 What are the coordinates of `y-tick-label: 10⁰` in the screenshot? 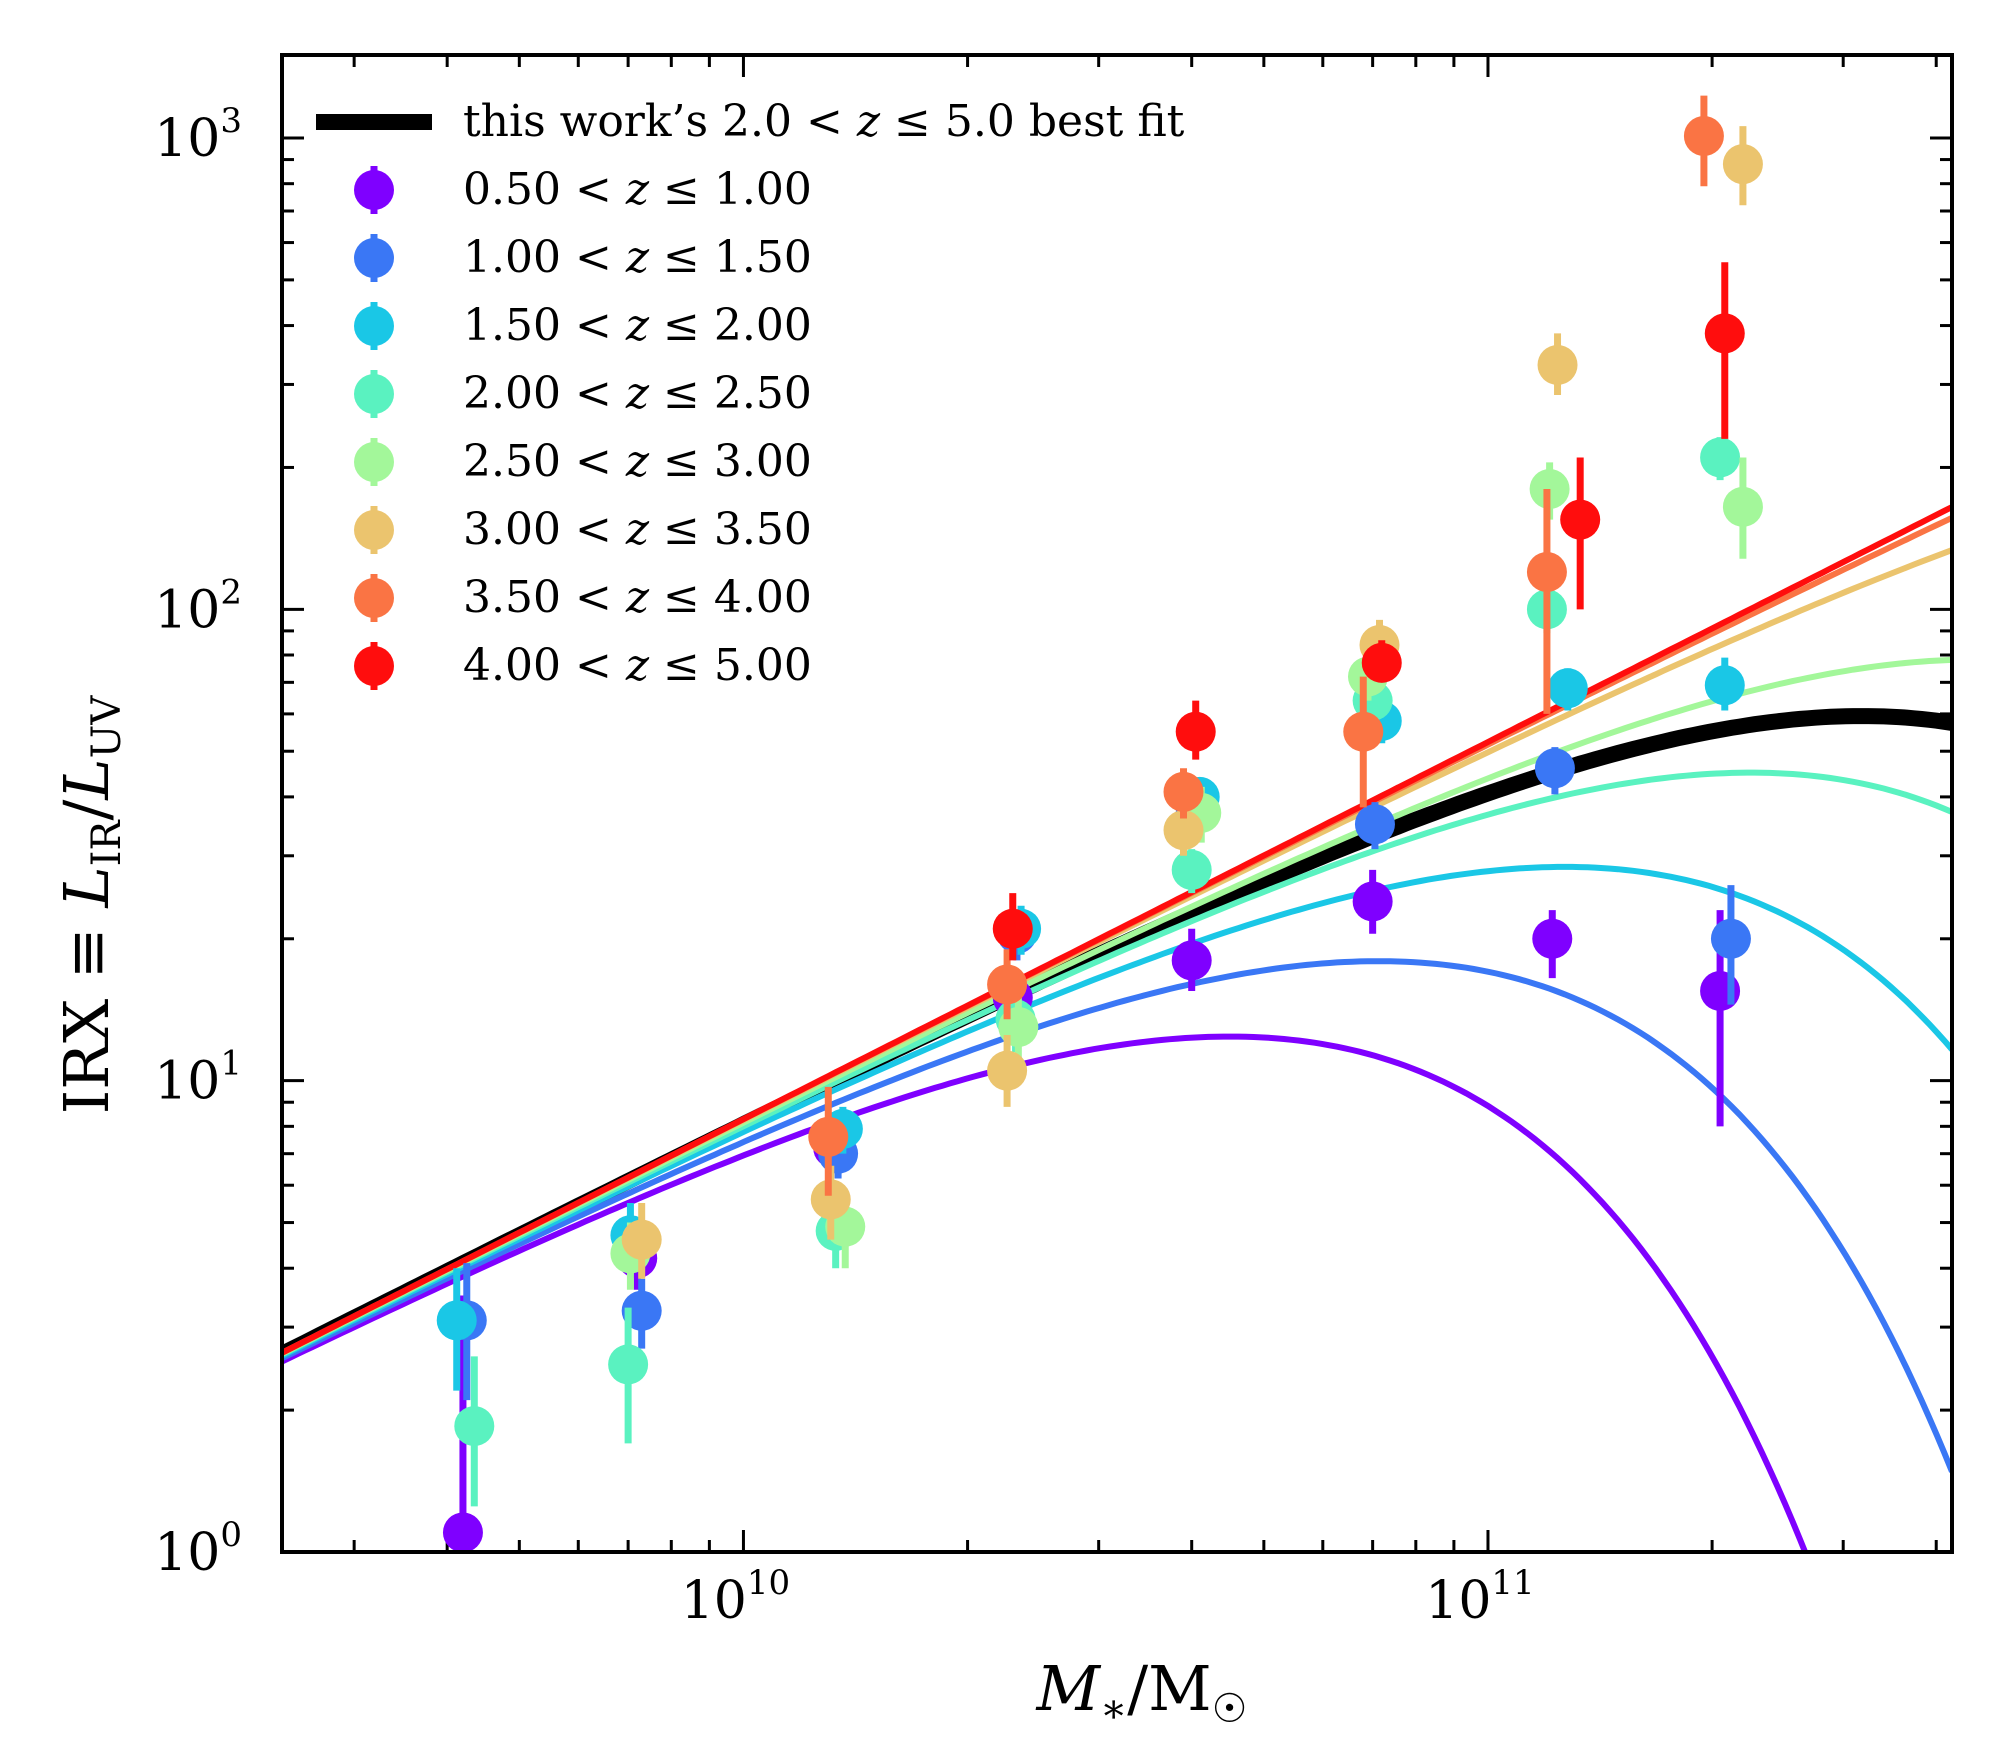 It's located at (198, 1549).